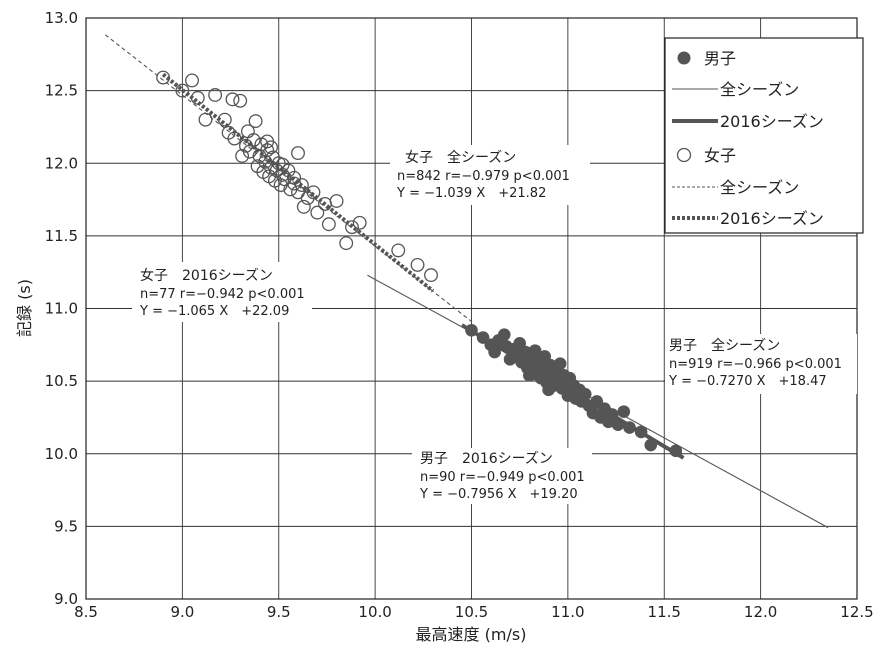 This screenshot has width=883, height=652. I want to click on y-tick-label: 10.0, so click(61, 454).